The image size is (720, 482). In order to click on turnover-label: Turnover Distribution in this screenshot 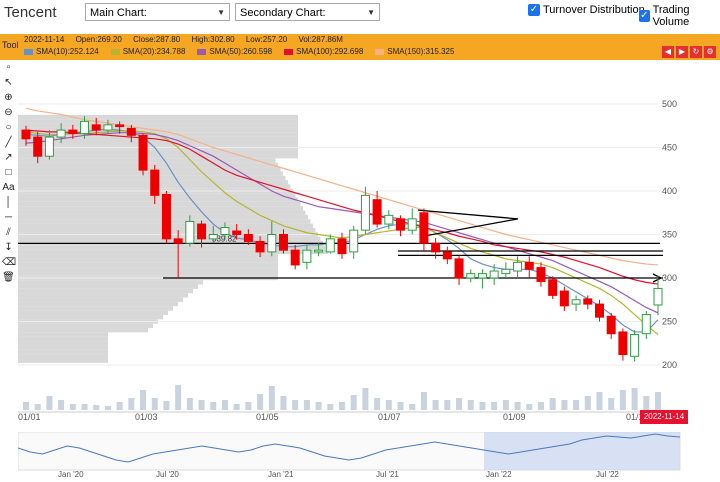, I will do `click(594, 10)`.